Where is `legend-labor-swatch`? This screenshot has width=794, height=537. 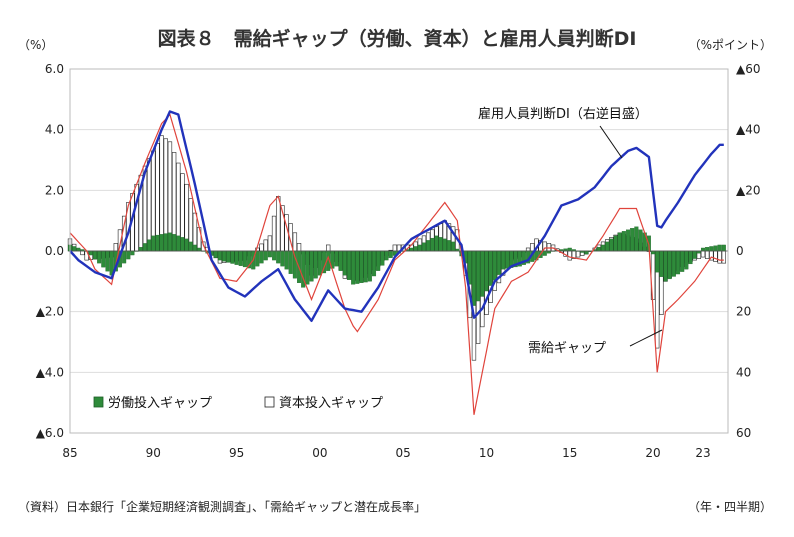 legend-labor-swatch is located at coordinates (98, 402).